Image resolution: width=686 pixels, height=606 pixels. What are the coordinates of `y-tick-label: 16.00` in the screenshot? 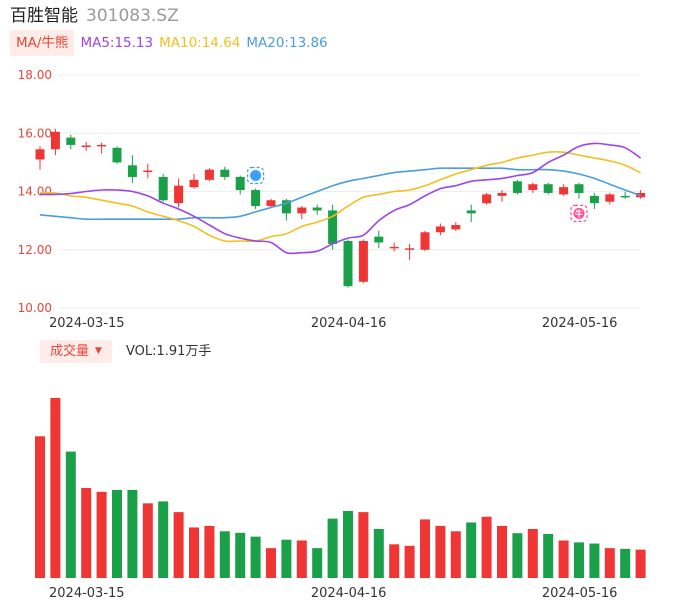 It's located at (35, 133).